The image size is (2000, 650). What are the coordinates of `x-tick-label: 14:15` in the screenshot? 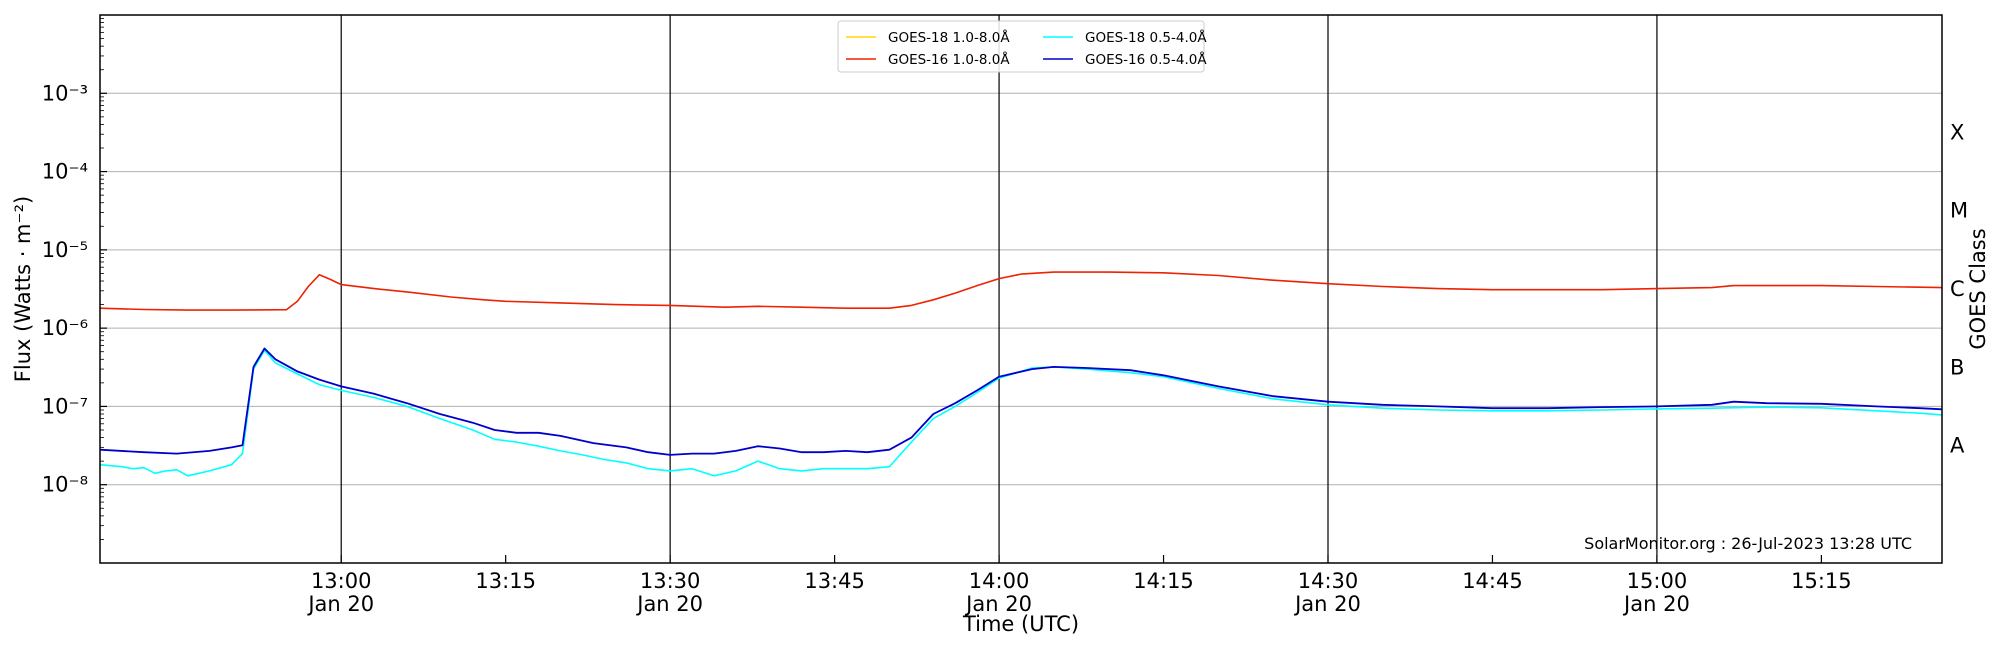 It's located at (1163, 581).